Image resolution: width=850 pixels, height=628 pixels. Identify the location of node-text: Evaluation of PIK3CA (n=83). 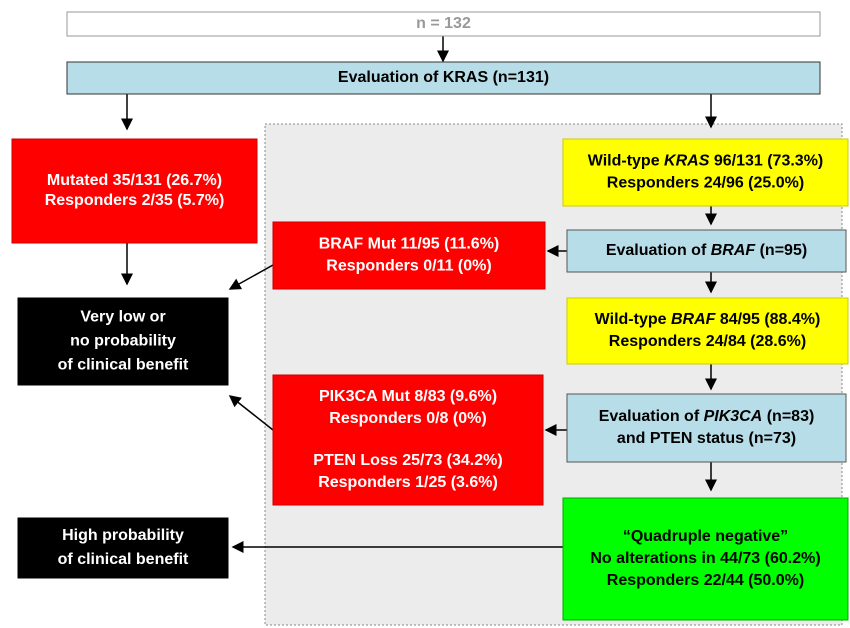
(707, 416).